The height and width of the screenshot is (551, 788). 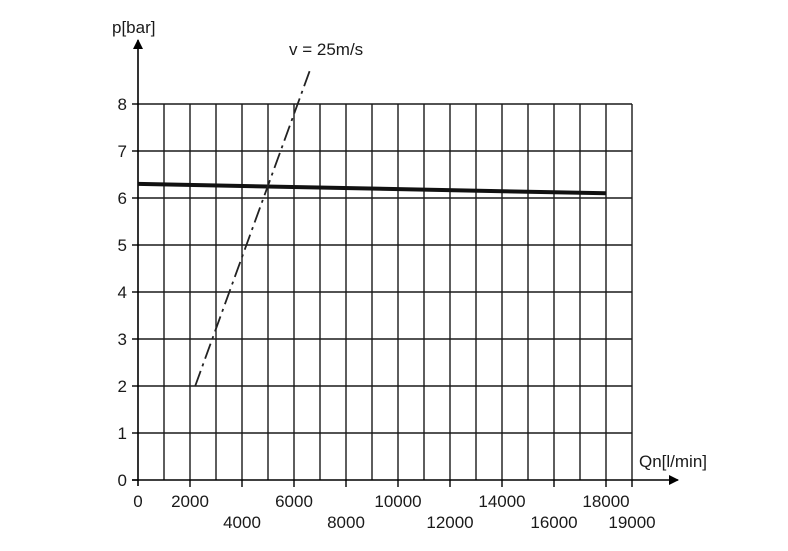 What do you see at coordinates (372, 188) in the screenshot?
I see `pressure-line` at bounding box center [372, 188].